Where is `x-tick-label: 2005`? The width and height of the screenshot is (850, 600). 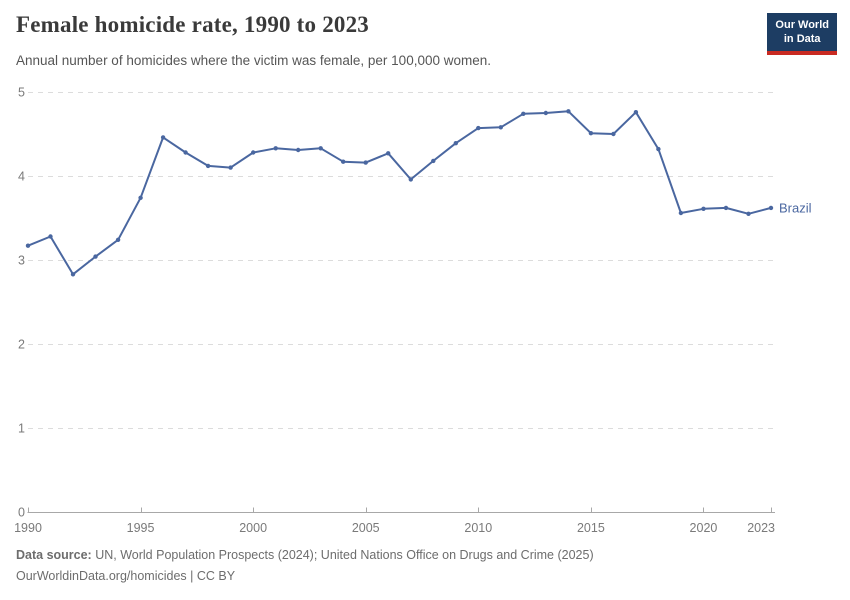 x-tick-label: 2005 is located at coordinates (366, 528).